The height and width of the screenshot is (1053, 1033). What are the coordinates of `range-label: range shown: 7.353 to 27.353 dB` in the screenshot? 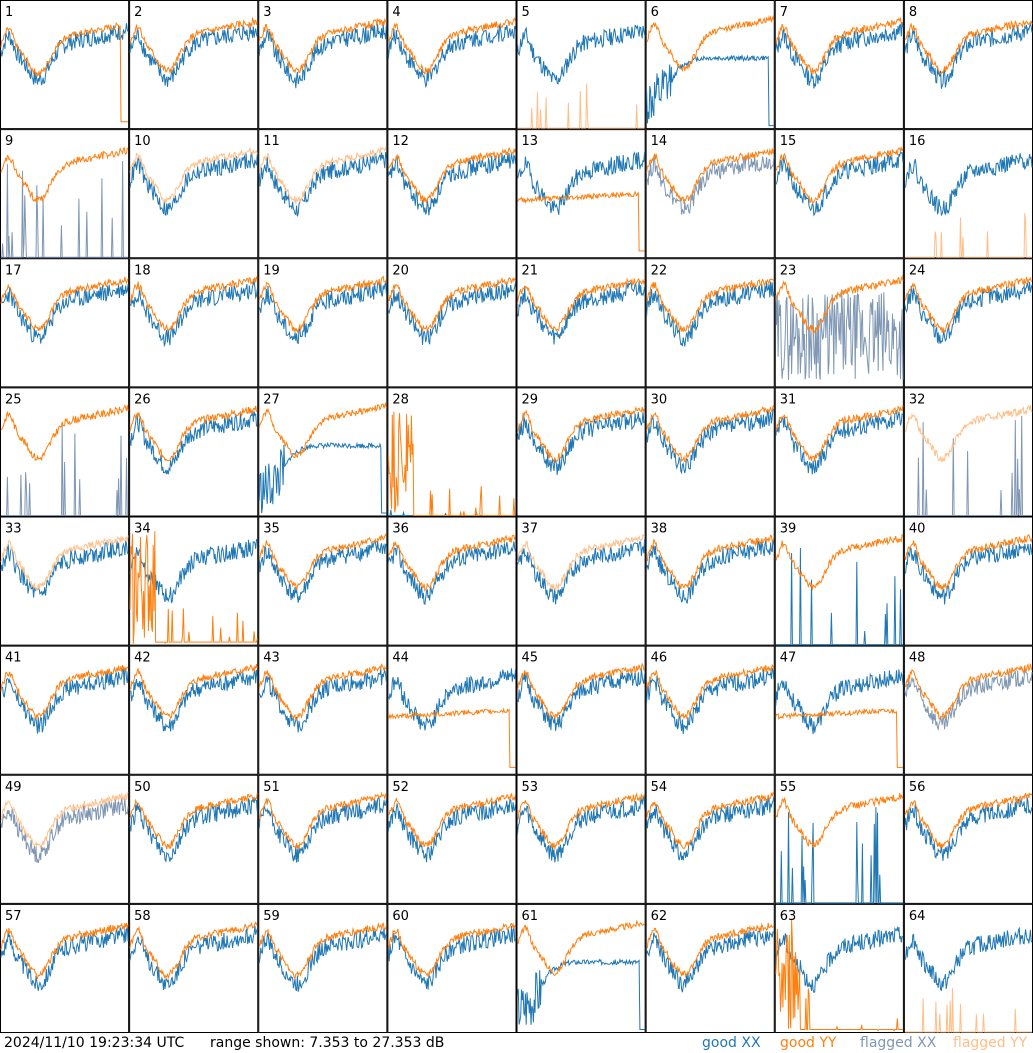 It's located at (327, 1043).